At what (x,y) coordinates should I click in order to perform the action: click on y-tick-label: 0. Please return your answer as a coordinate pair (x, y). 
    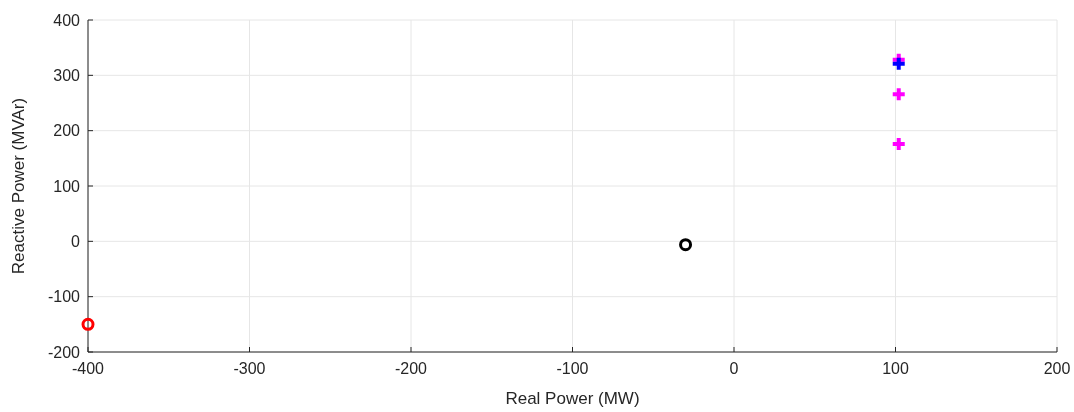
    Looking at the image, I should click on (76, 241).